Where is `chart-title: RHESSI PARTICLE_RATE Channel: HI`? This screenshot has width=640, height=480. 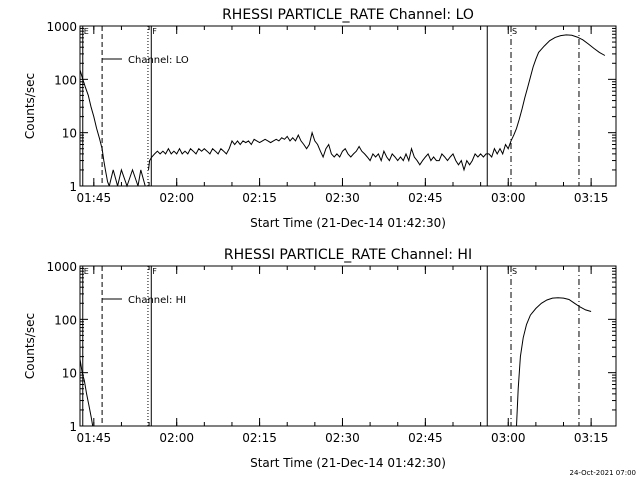
chart-title: RHESSI PARTICLE_RATE Channel: HI is located at coordinates (348, 255).